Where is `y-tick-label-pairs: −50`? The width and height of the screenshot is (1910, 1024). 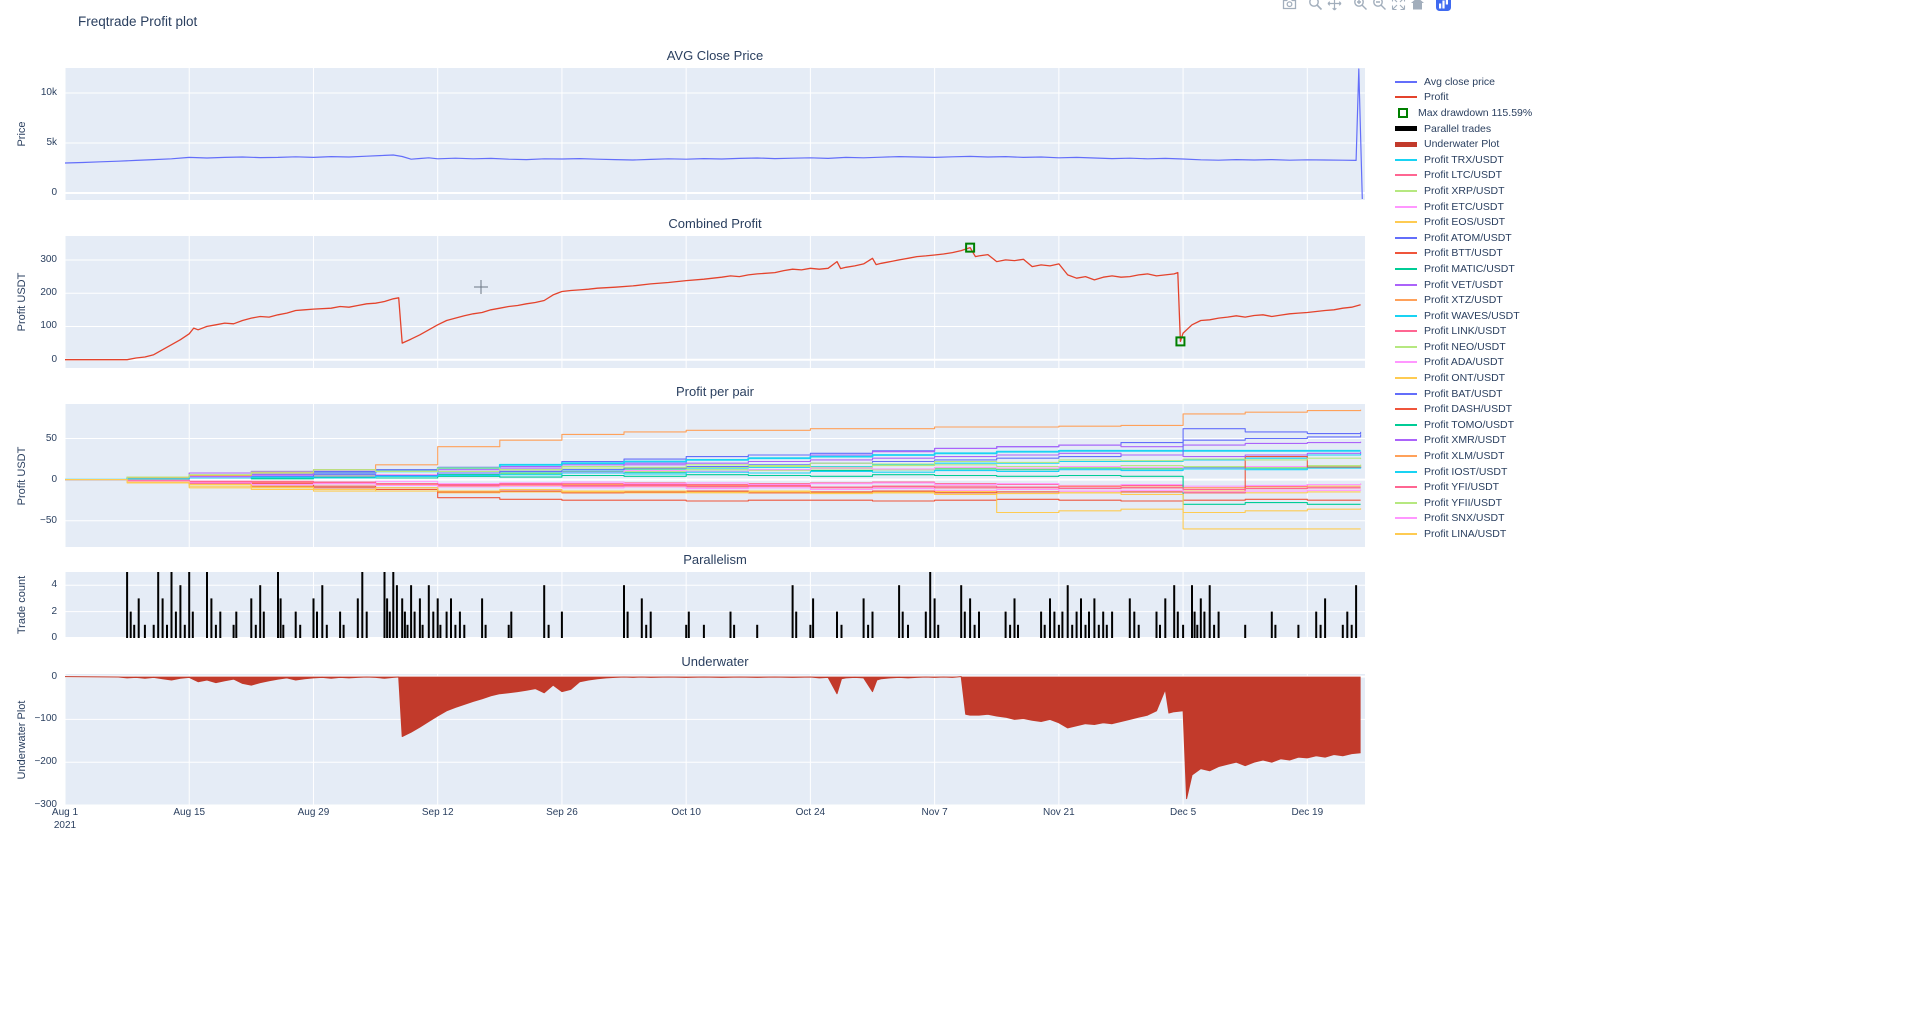 y-tick-label-pairs: −50 is located at coordinates (48, 520).